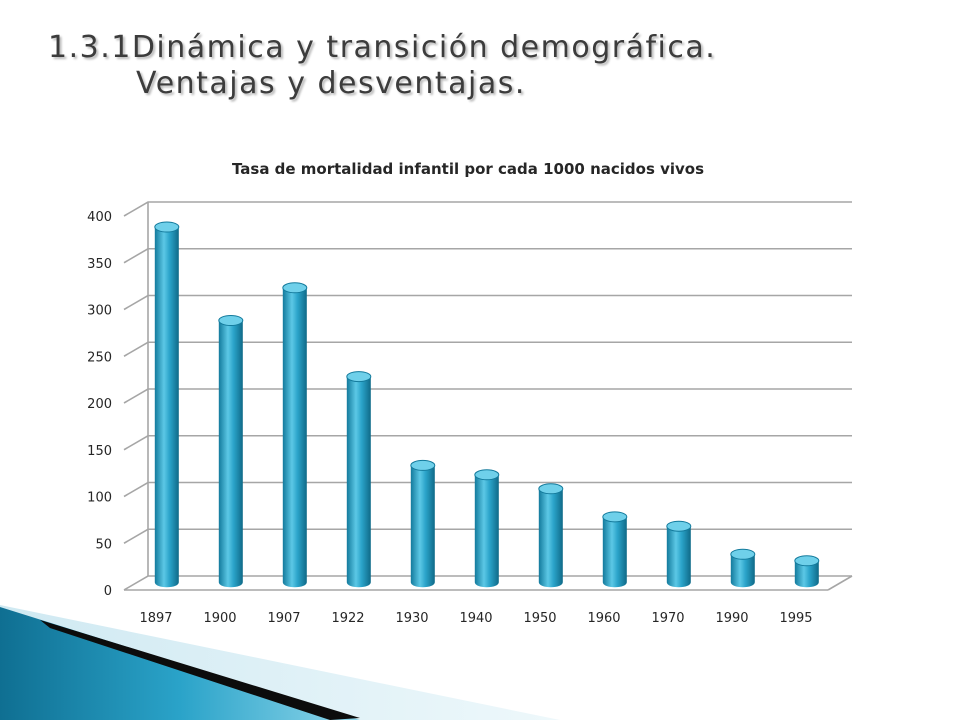 Image resolution: width=960 pixels, height=720 pixels. I want to click on x-tick-label: 1950, so click(539, 618).